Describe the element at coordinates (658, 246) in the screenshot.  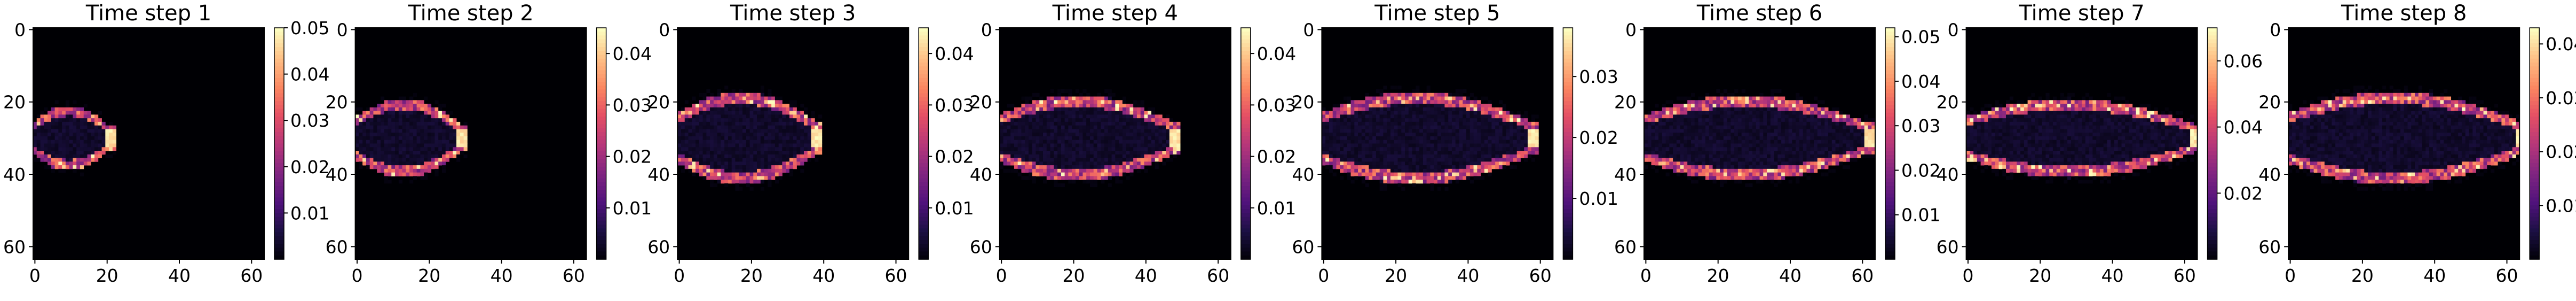
I see `y-tick-label: 60` at that location.